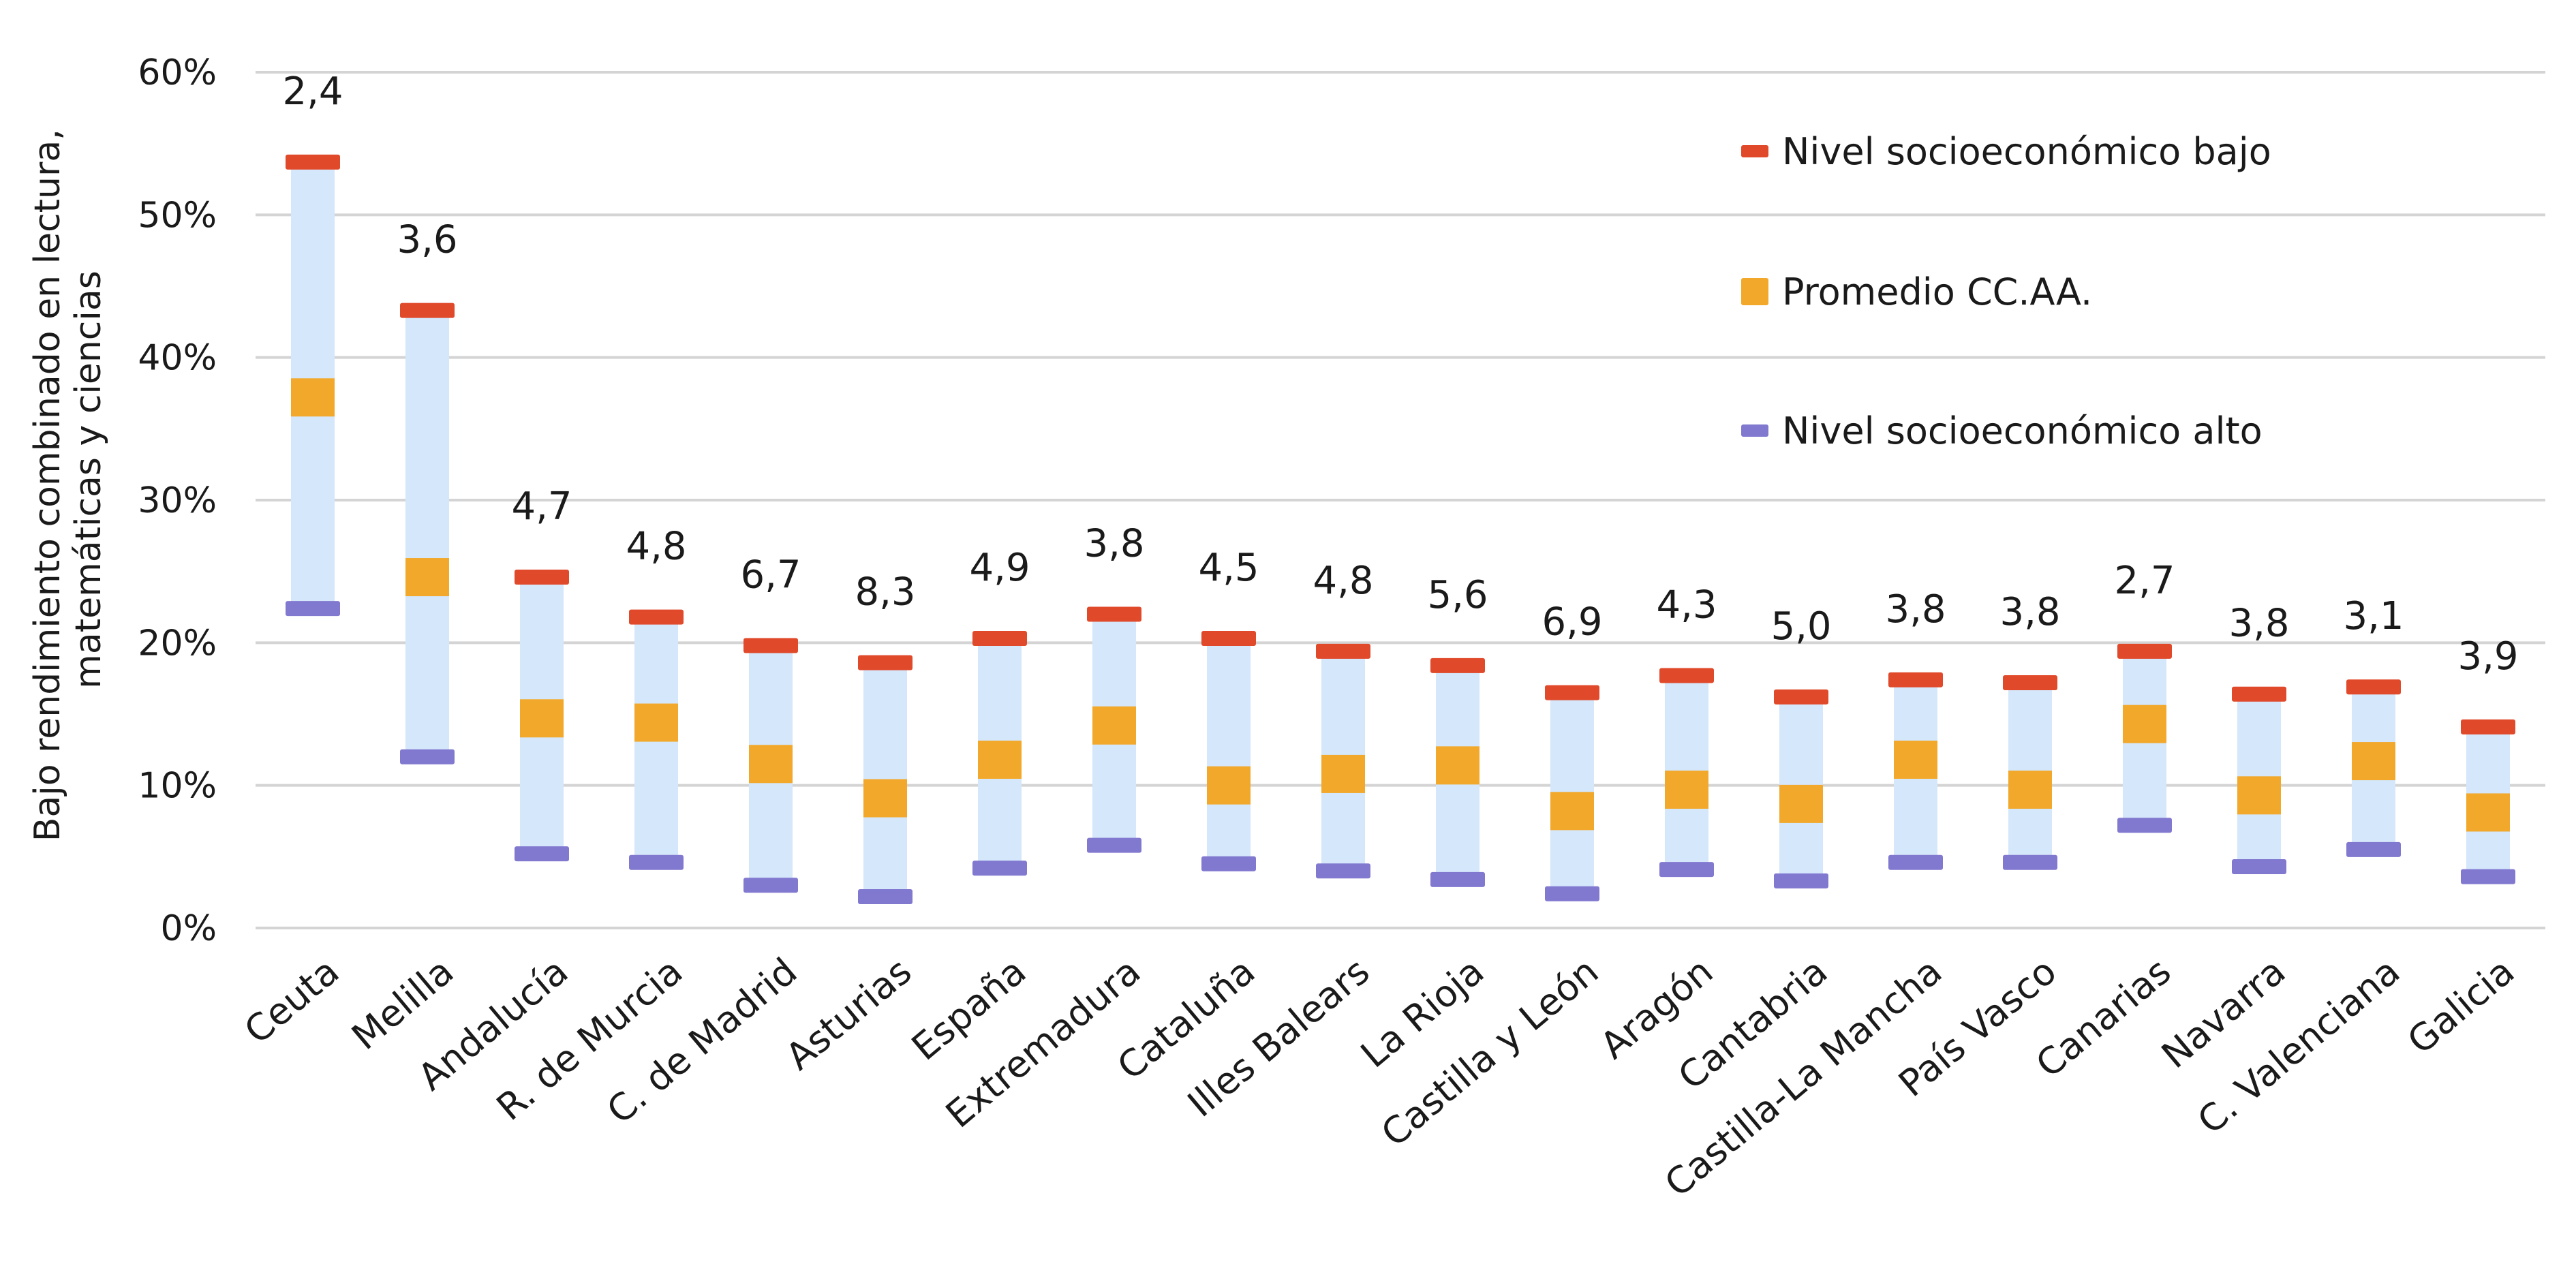 This screenshot has width=2576, height=1268. What do you see at coordinates (1043, 1043) in the screenshot?
I see `category-label: Extremadura` at bounding box center [1043, 1043].